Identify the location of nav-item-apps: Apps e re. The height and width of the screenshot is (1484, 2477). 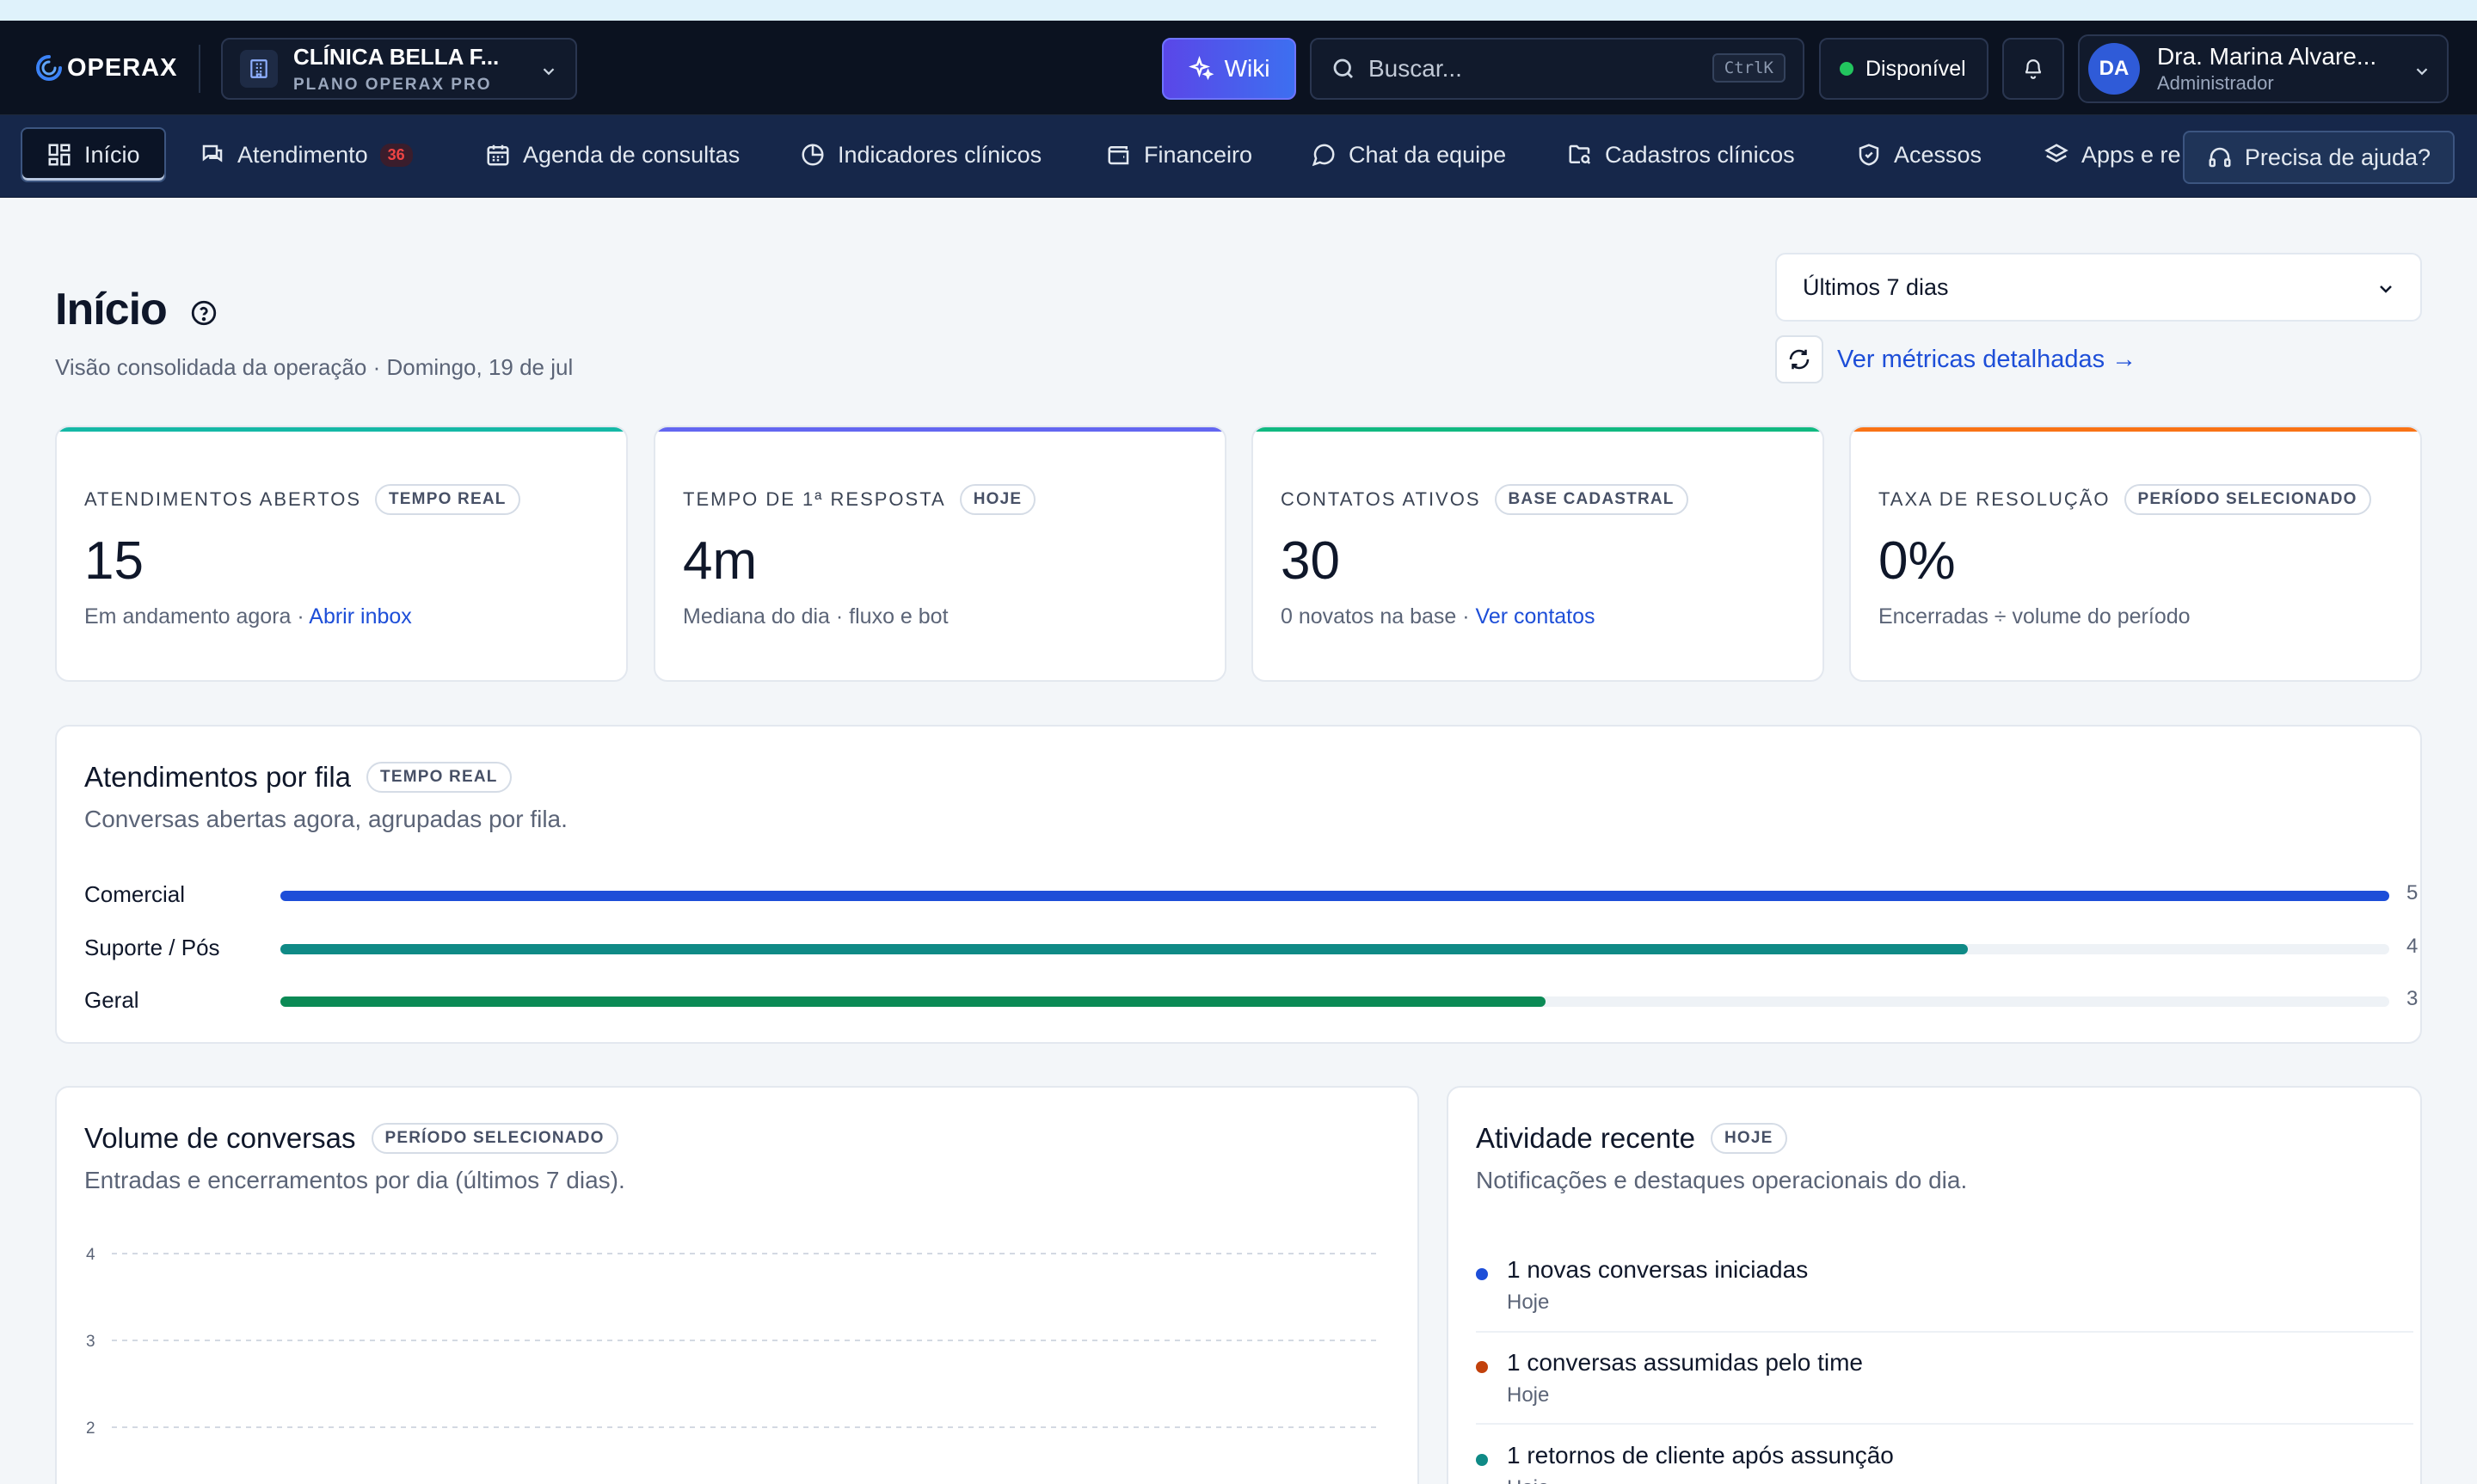
(2113, 154).